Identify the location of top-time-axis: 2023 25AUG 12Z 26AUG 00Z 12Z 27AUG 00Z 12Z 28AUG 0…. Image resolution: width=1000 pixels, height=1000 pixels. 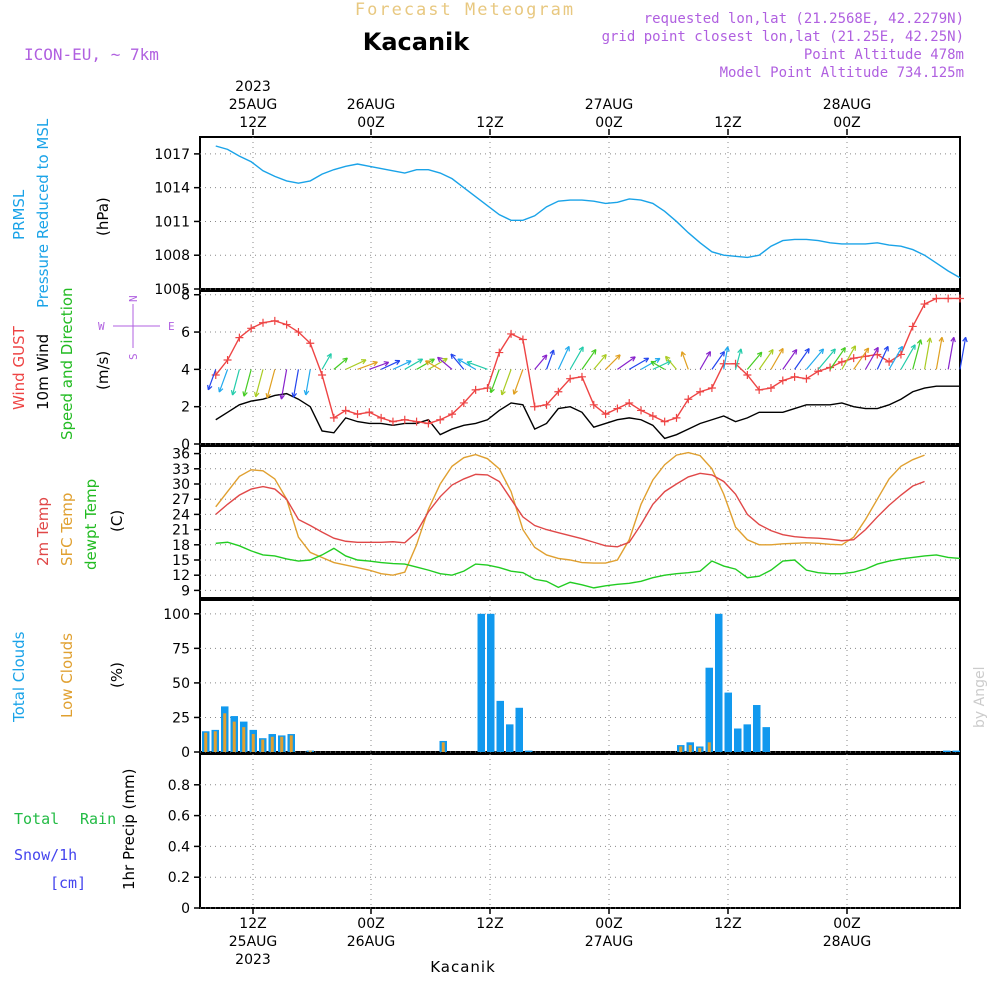
(550, 107).